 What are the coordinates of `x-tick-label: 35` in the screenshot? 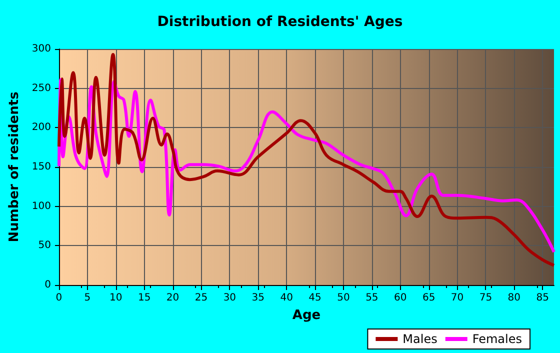 It's located at (258, 298).